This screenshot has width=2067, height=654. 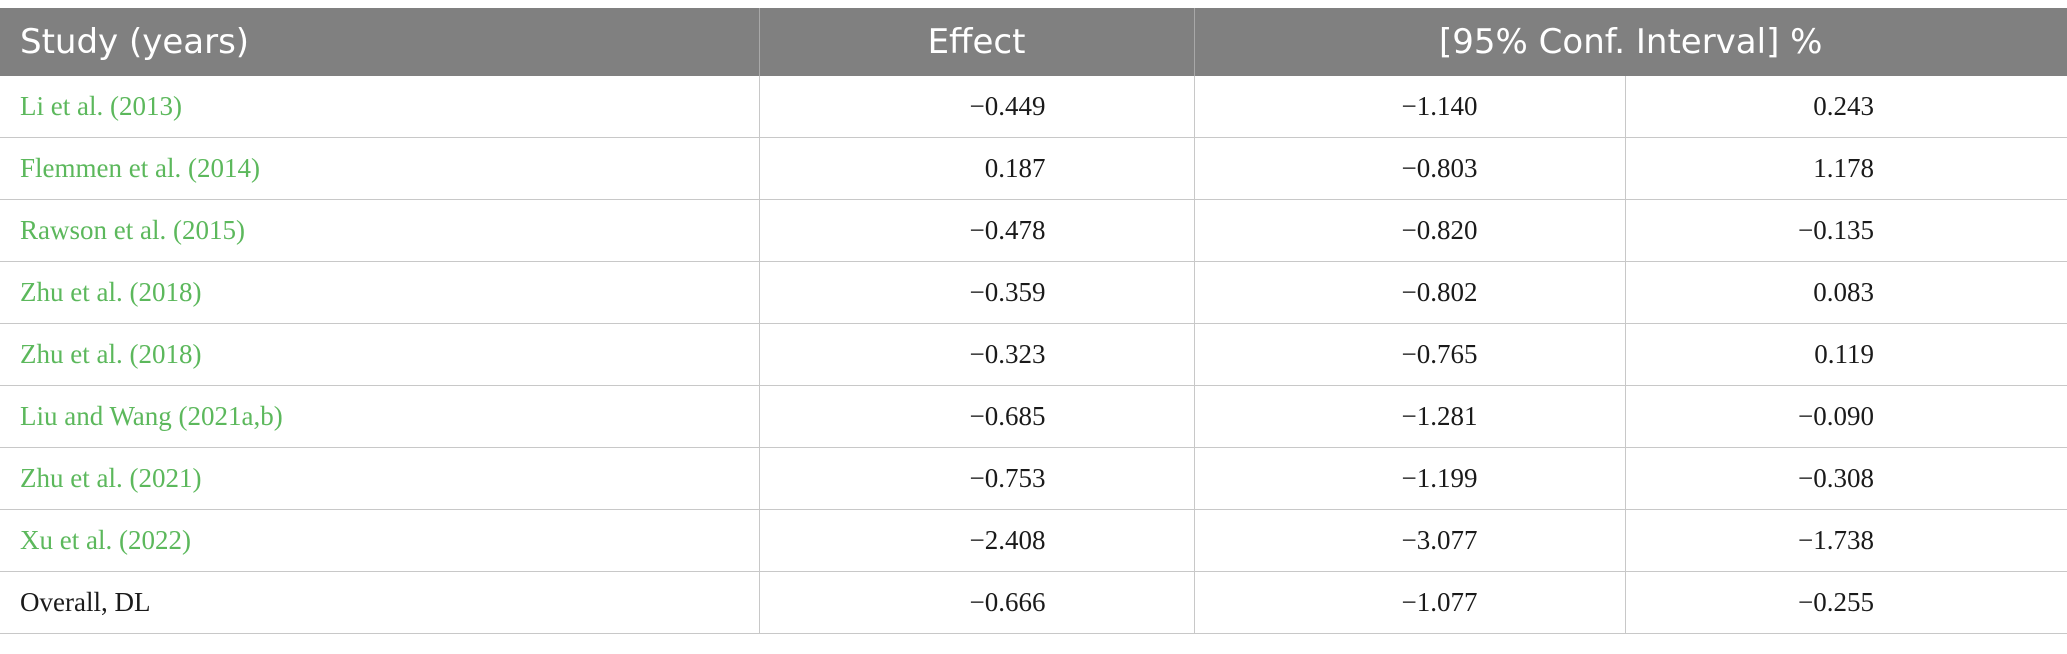 What do you see at coordinates (1846, 478) in the screenshot?
I see `ci-upper-value: −0.308` at bounding box center [1846, 478].